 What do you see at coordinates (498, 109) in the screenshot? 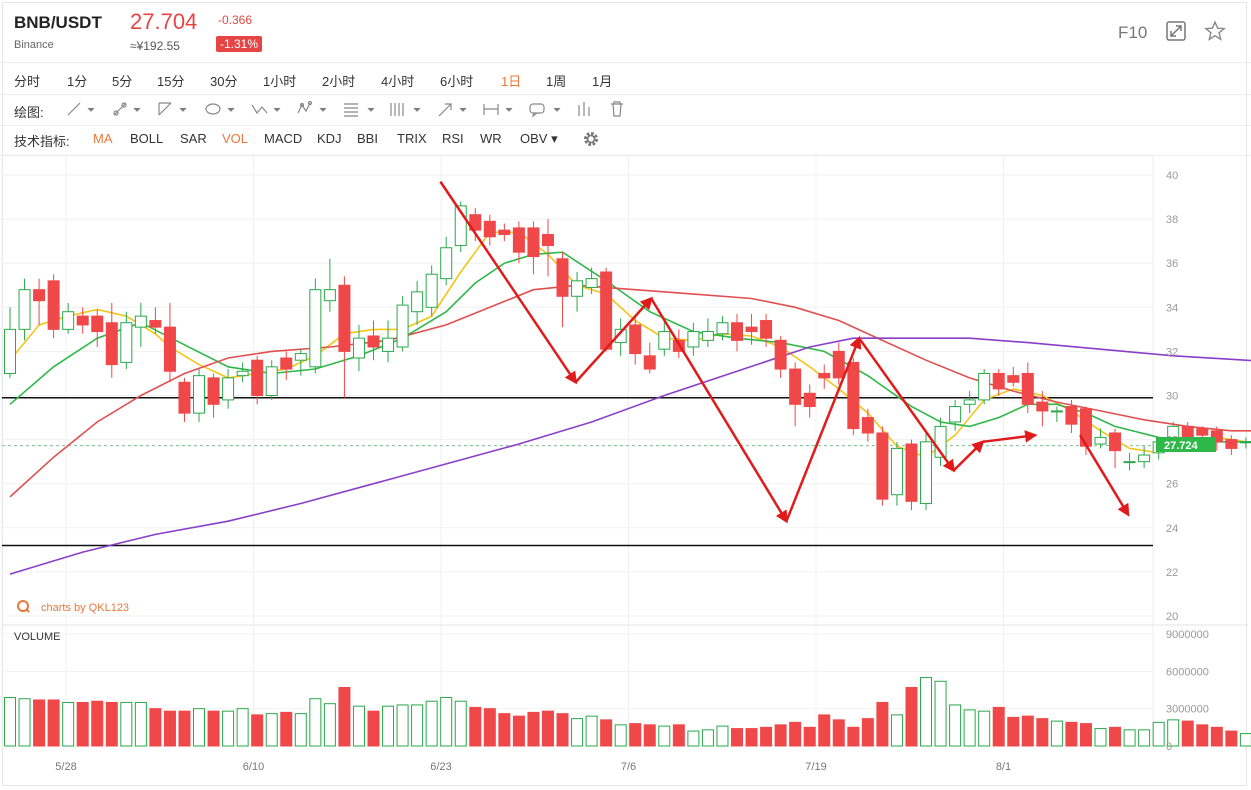
I see `range-tool-icon` at bounding box center [498, 109].